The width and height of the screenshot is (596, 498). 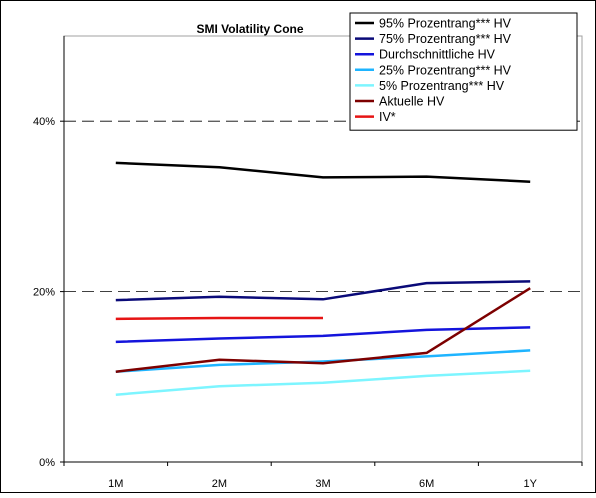 I want to click on x-tick-label: 1M, so click(x=115, y=484).